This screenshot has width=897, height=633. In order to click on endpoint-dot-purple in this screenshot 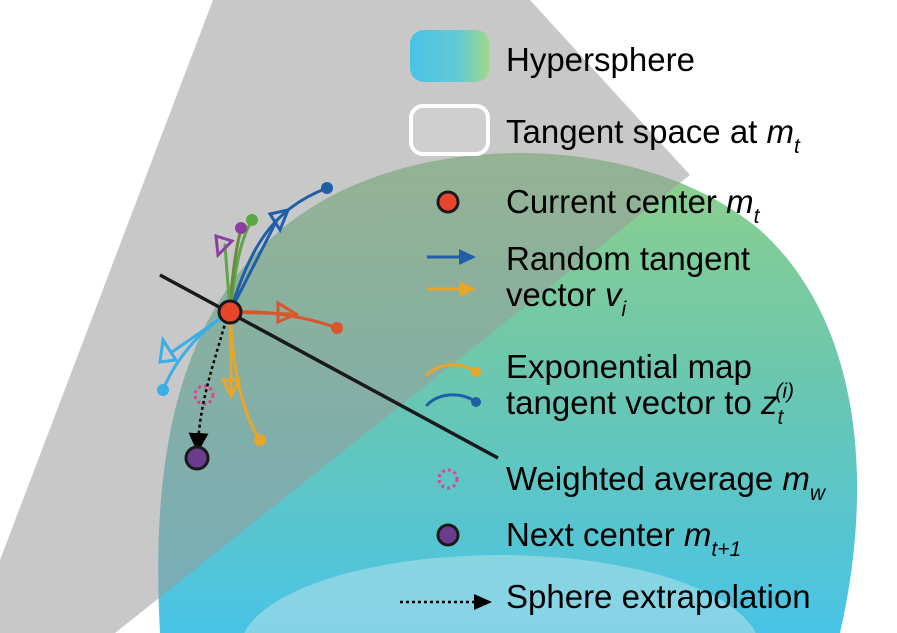, I will do `click(241, 228)`.